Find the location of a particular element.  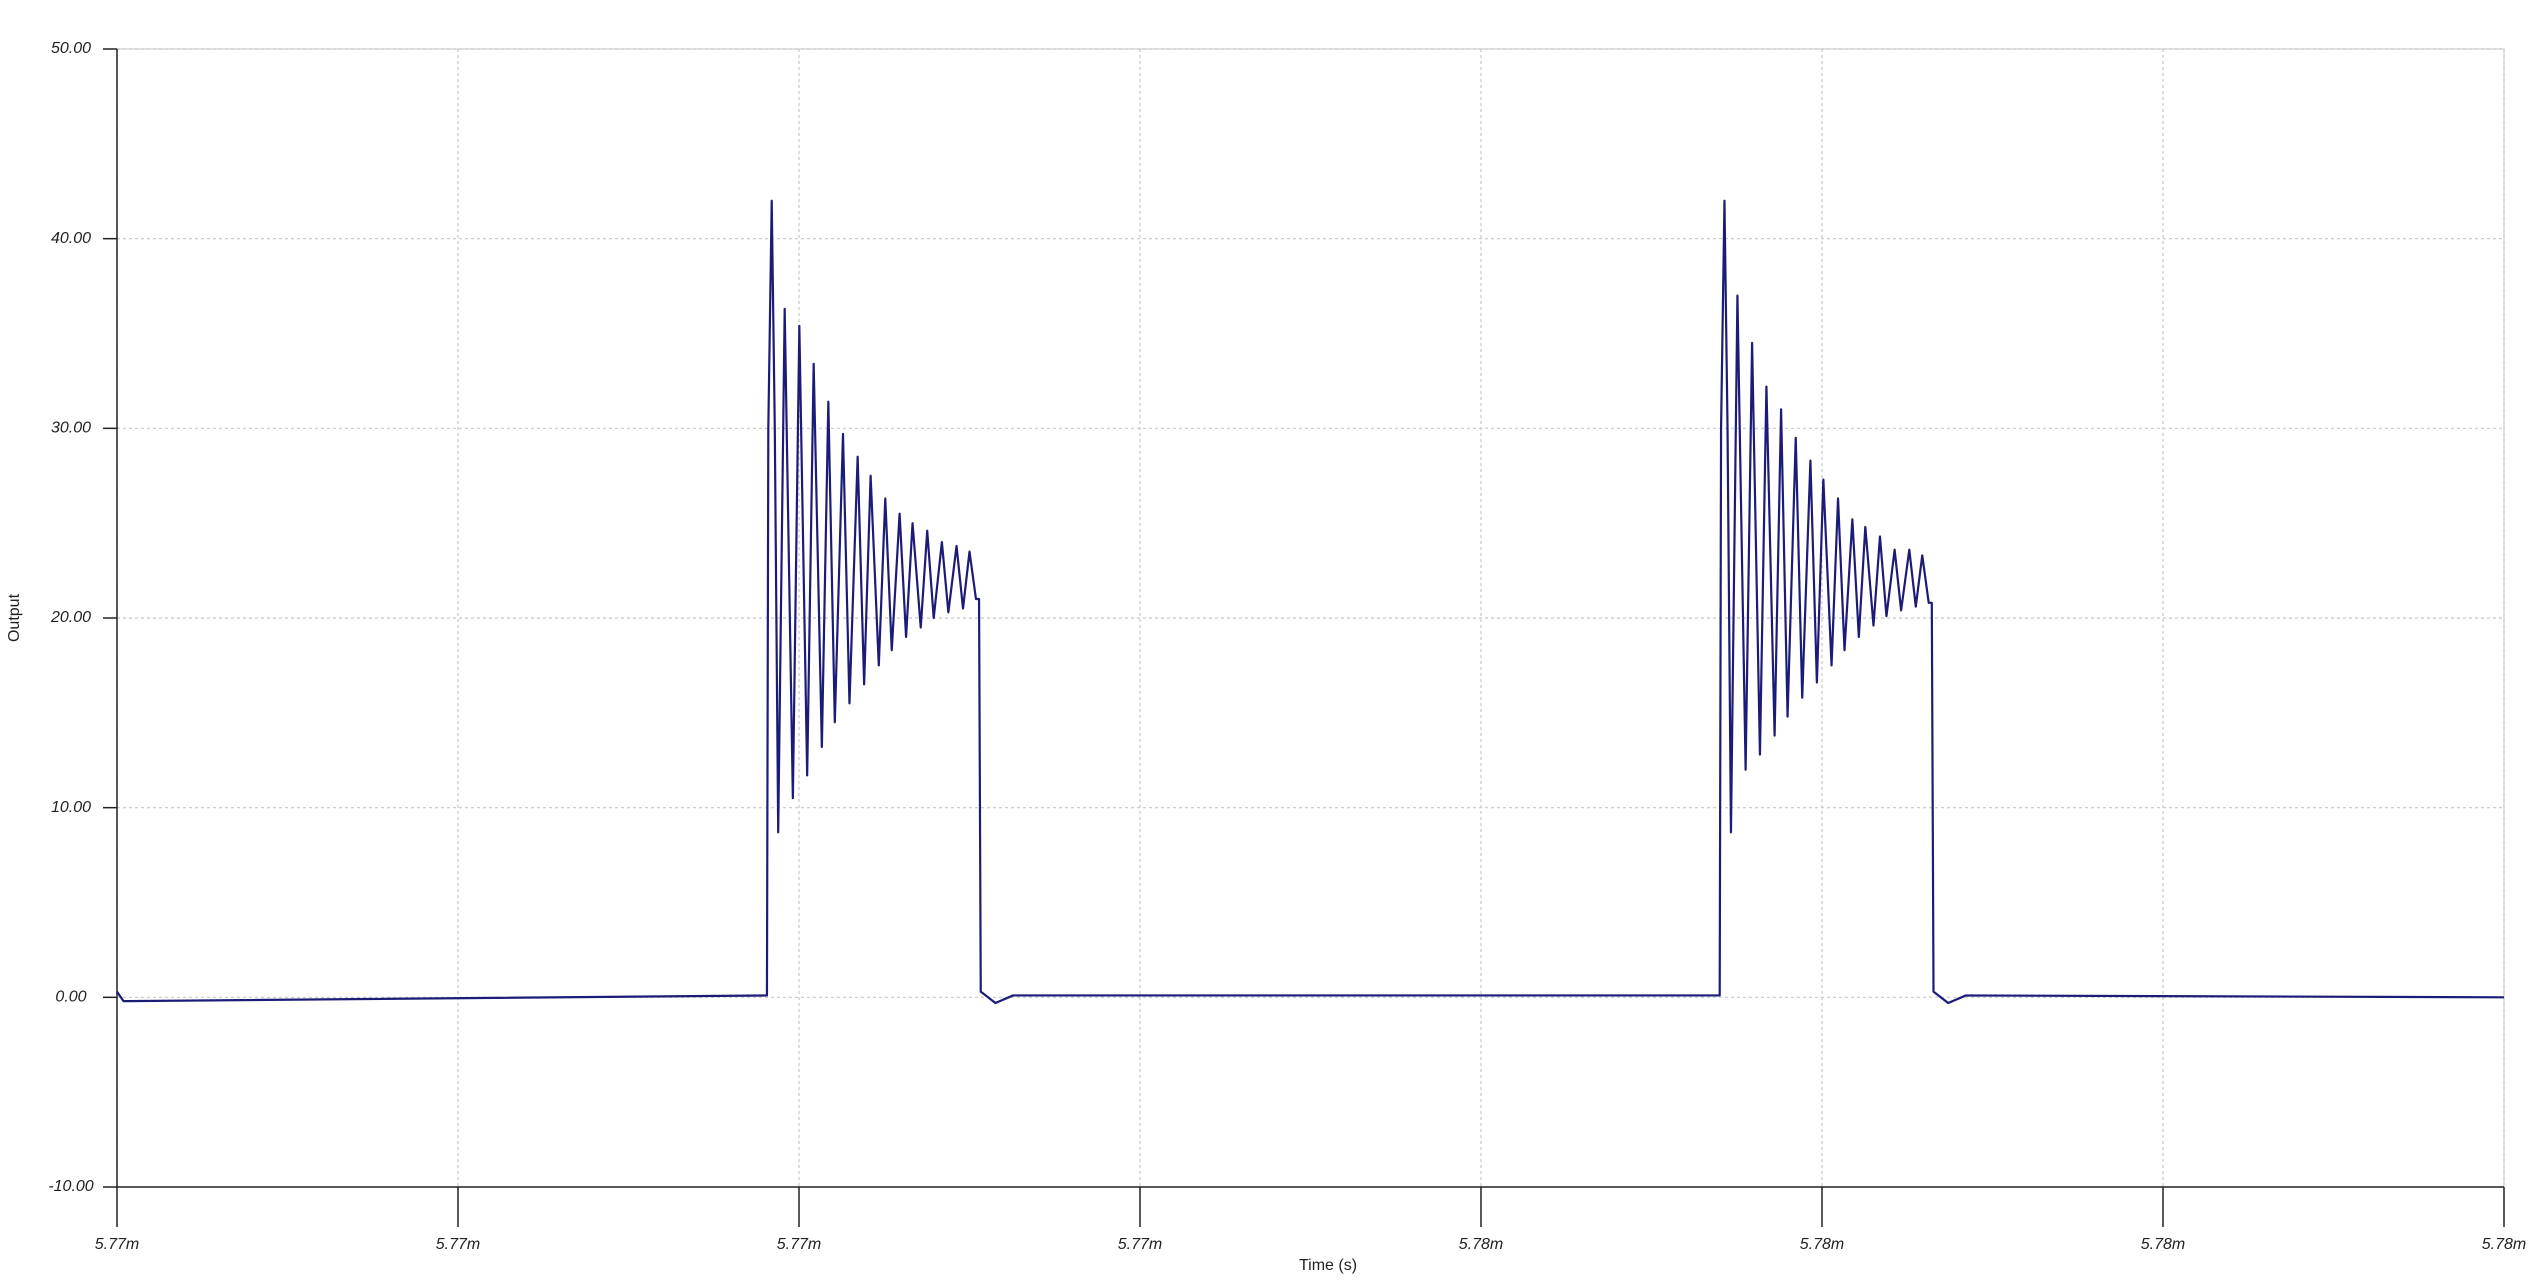

x-axis-title: Time (s) is located at coordinates (1328, 1265).